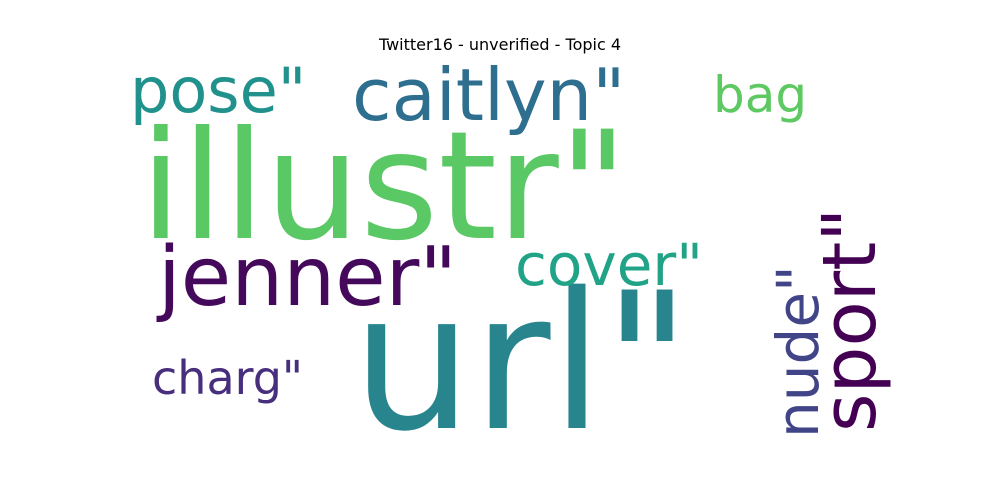 This screenshot has width=1000, height=500. Describe the element at coordinates (850, 320) in the screenshot. I see `word-sport: sport"` at that location.